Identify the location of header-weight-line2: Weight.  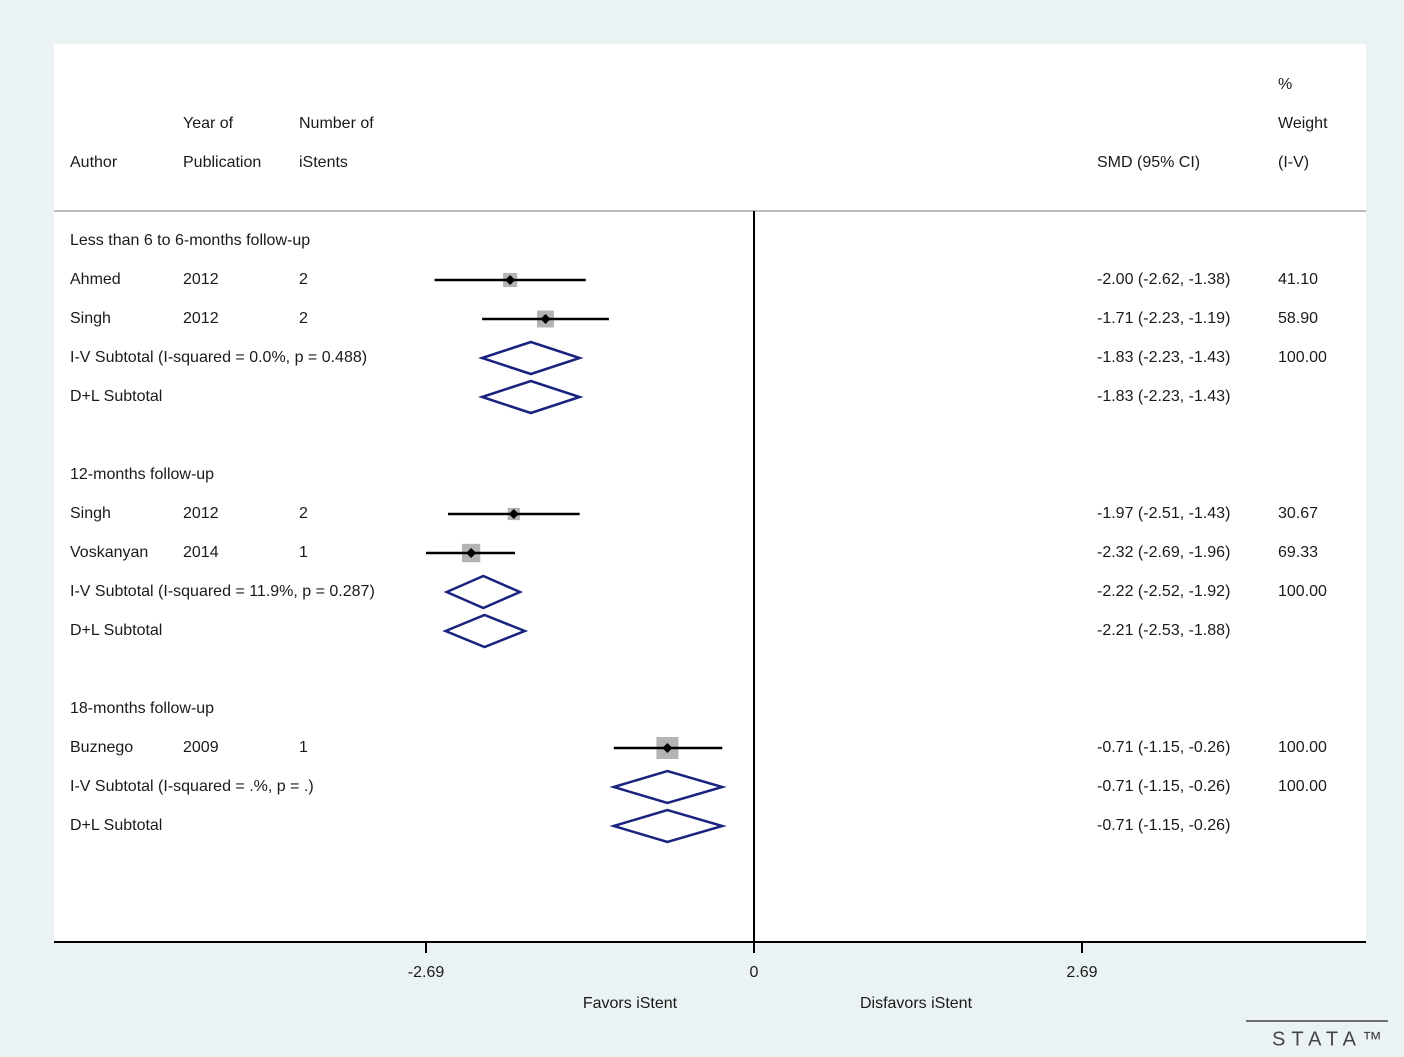
(1303, 123).